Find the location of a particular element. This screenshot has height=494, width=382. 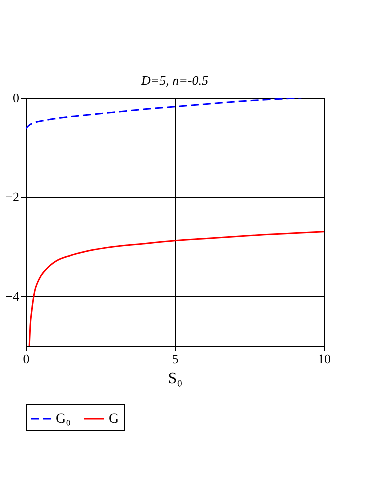

line-series is located at coordinates (164, 114).